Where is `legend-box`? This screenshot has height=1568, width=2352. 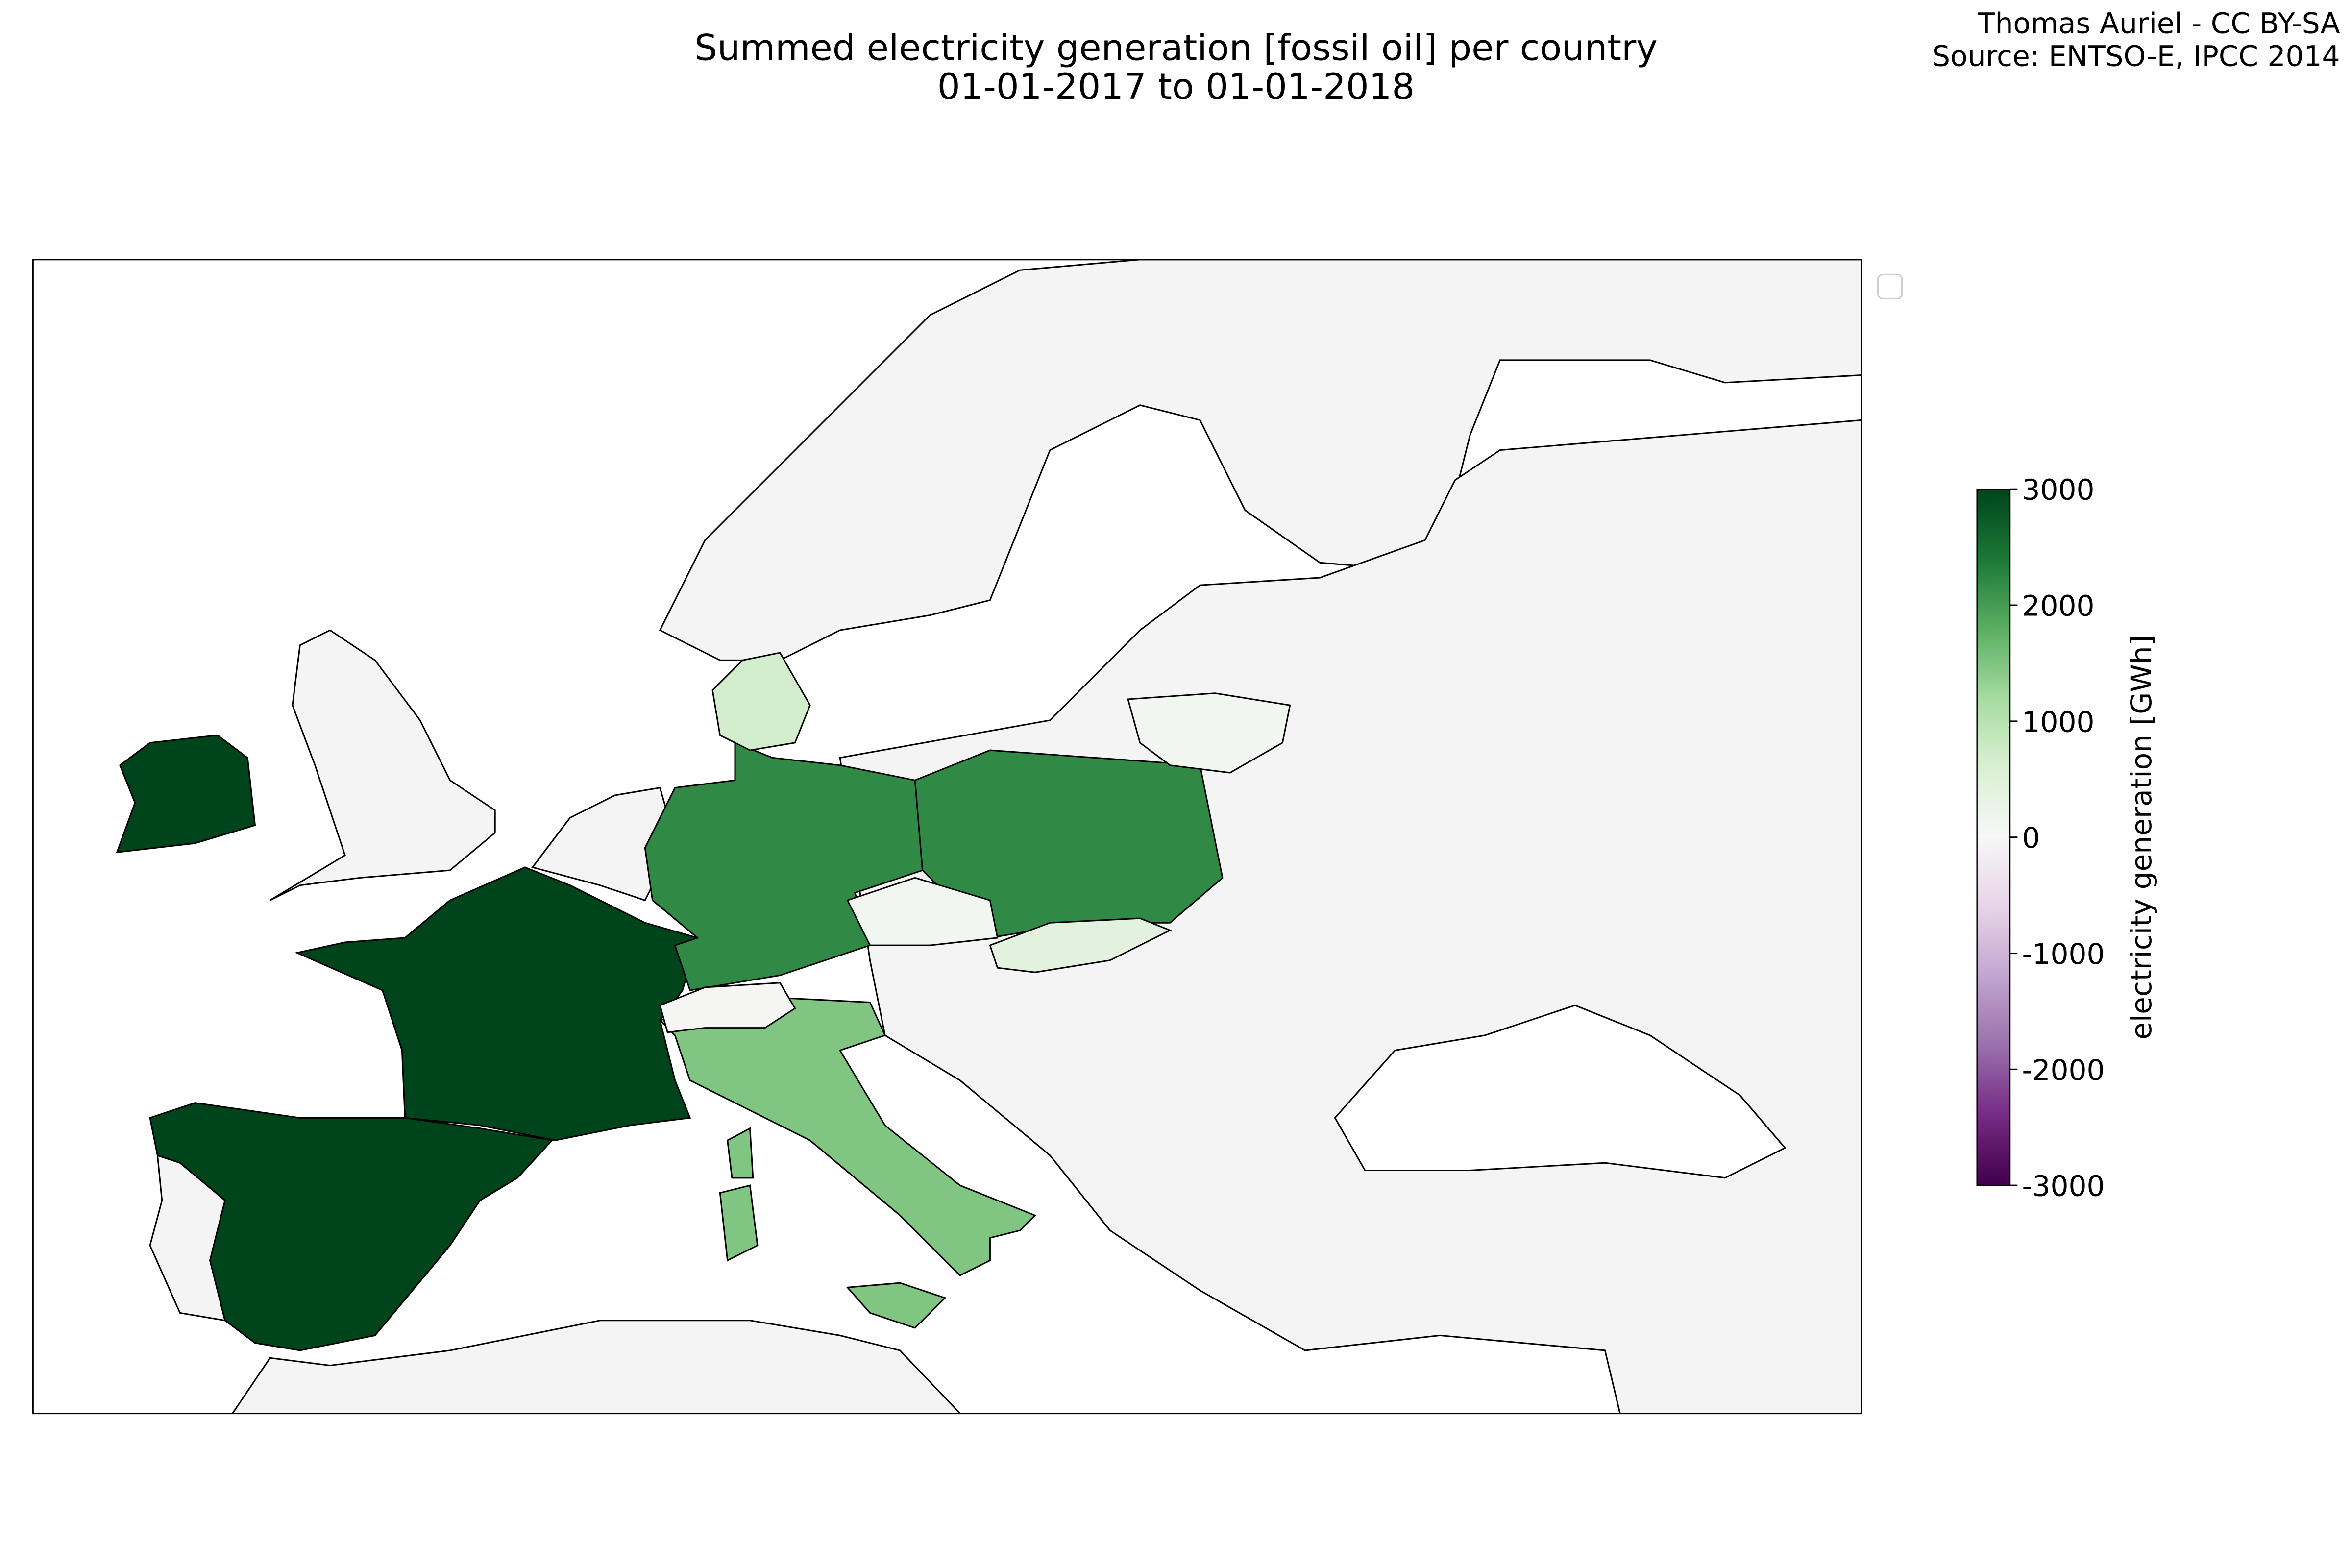
legend-box is located at coordinates (1890, 286).